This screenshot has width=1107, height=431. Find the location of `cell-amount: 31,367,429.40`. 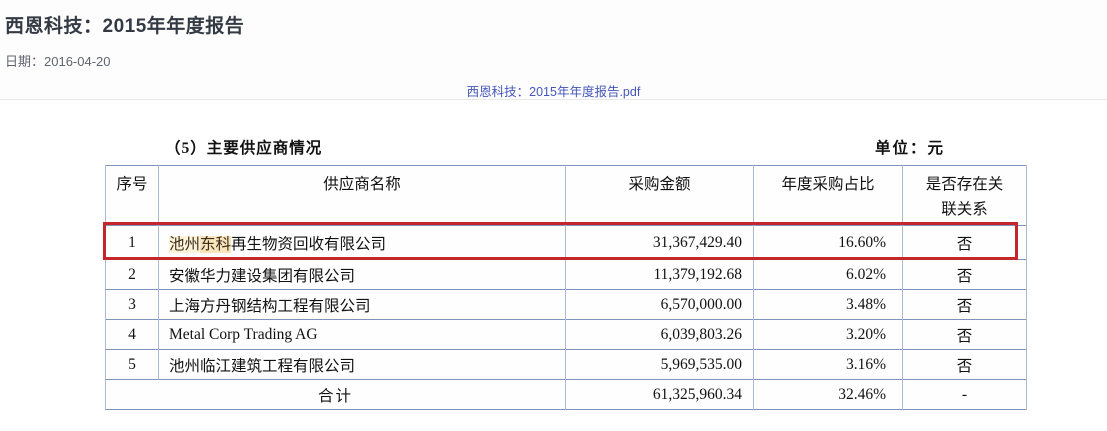

cell-amount: 31,367,429.40 is located at coordinates (659, 242).